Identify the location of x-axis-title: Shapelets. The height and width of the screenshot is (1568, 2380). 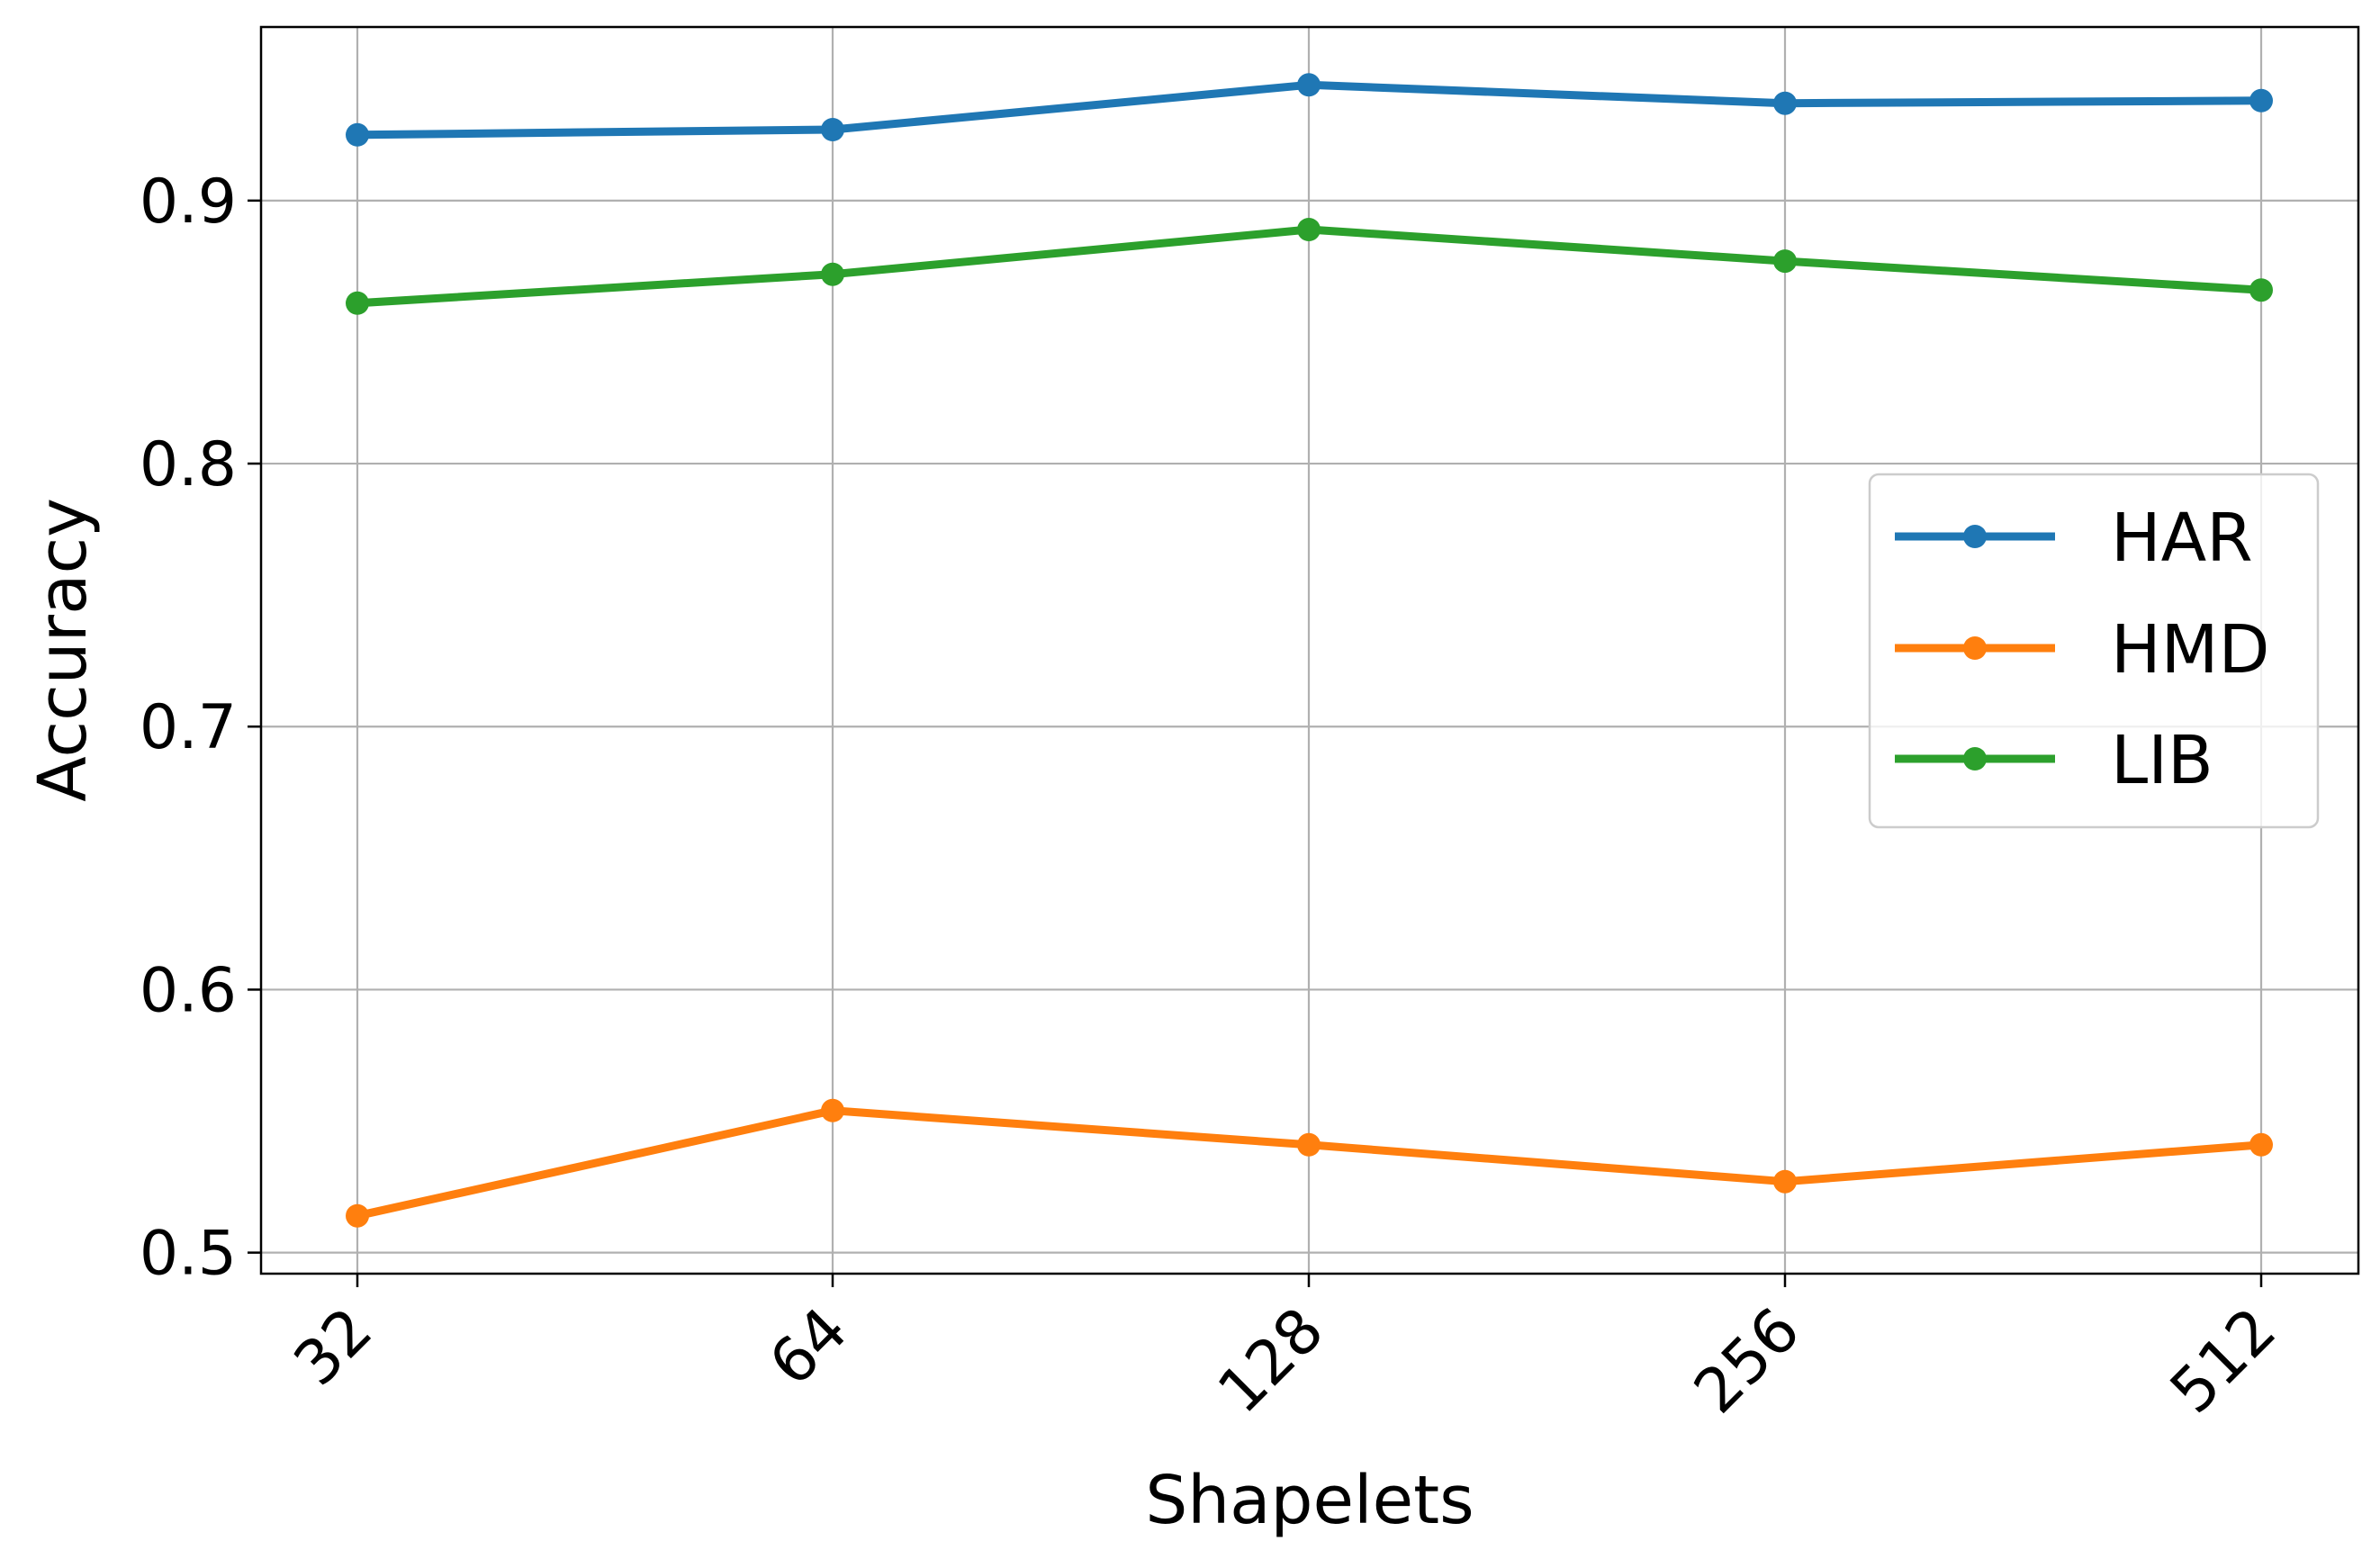
(1309, 1501).